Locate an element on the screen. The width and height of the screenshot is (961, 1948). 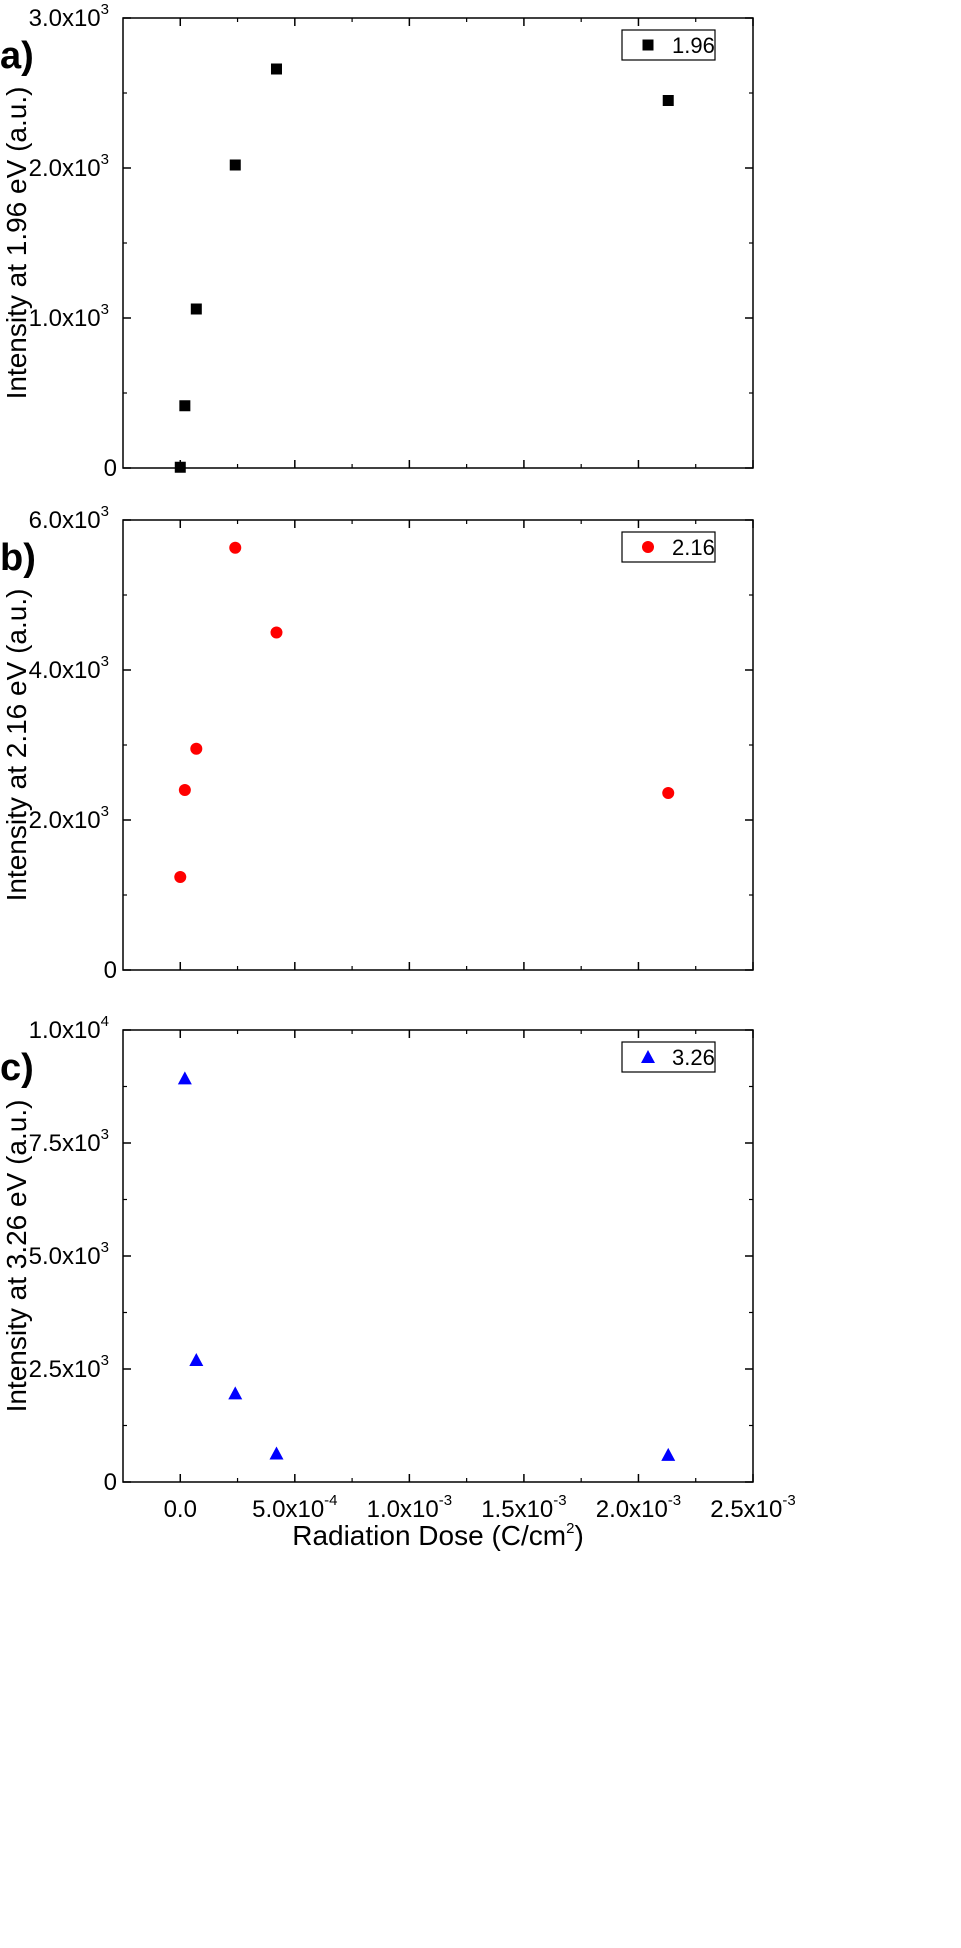
x-tick-label-exp: -4 is located at coordinates (330, 1500).